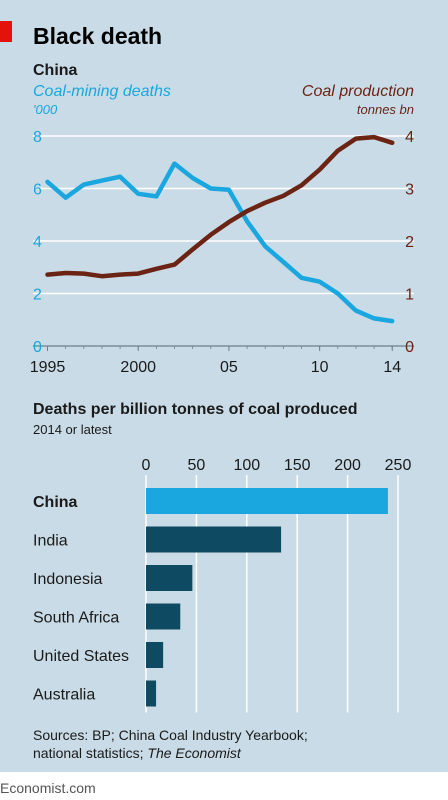  I want to click on bar-tick-50: 50, so click(197, 465).